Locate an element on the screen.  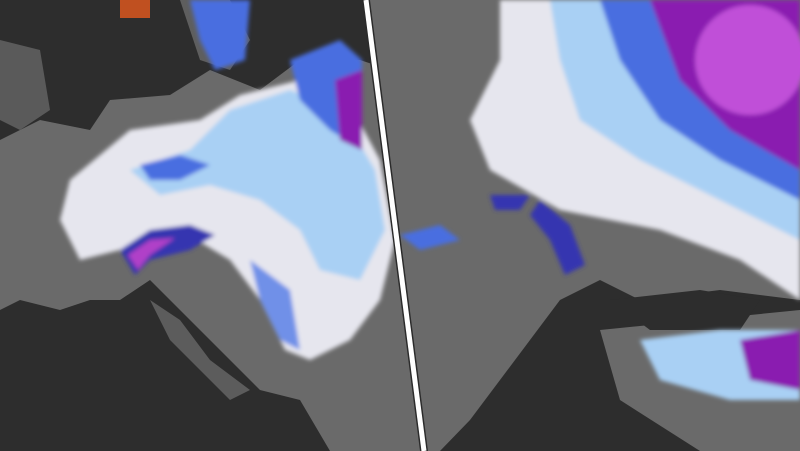
hotspot is located at coordinates (135, 9).